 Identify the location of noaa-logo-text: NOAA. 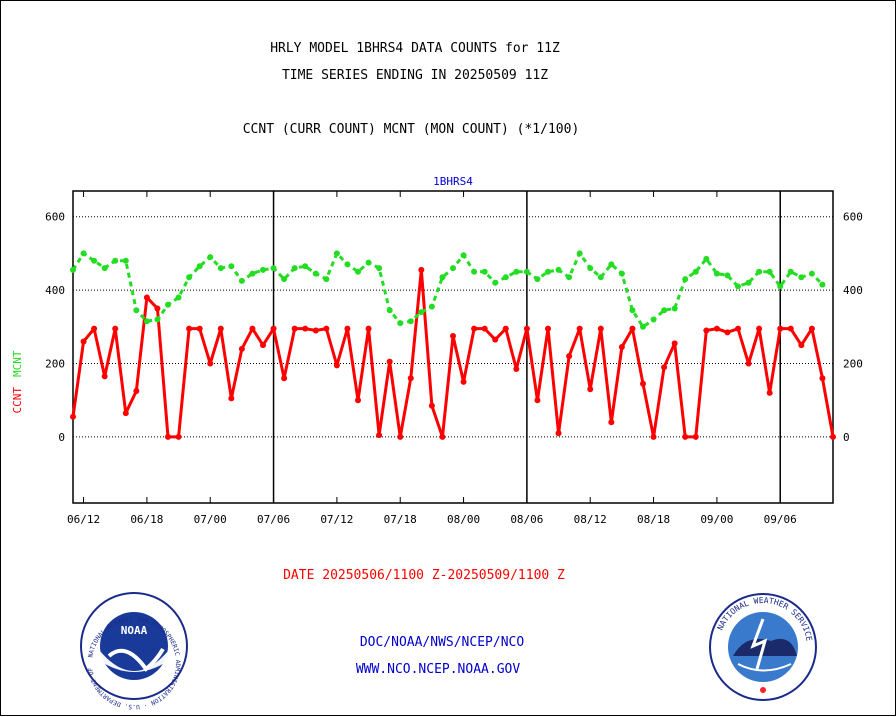
(134, 630).